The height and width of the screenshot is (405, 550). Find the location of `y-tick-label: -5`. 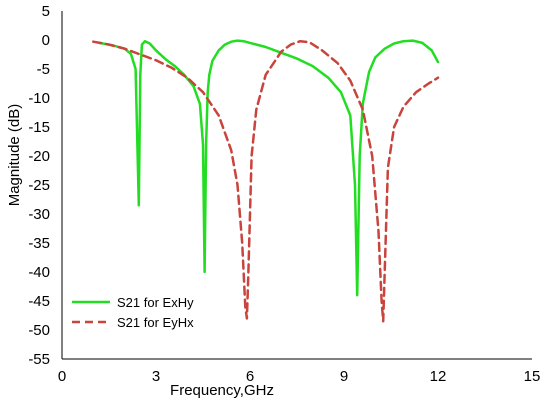

y-tick-label: -5 is located at coordinates (43, 69).